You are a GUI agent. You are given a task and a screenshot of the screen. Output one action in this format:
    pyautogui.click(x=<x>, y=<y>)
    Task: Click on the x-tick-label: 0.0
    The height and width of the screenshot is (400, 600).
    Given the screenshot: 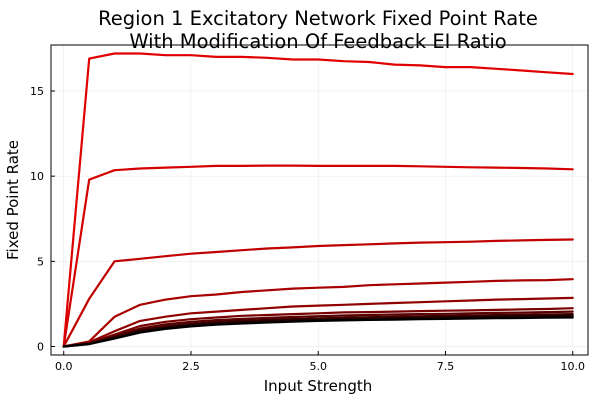 What is the action you would take?
    pyautogui.click(x=64, y=366)
    